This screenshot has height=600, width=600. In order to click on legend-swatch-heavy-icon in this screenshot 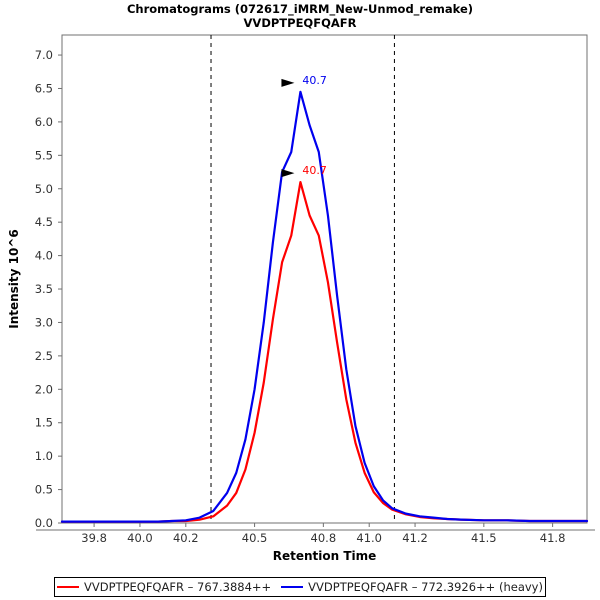, I will do `click(292, 587)`.